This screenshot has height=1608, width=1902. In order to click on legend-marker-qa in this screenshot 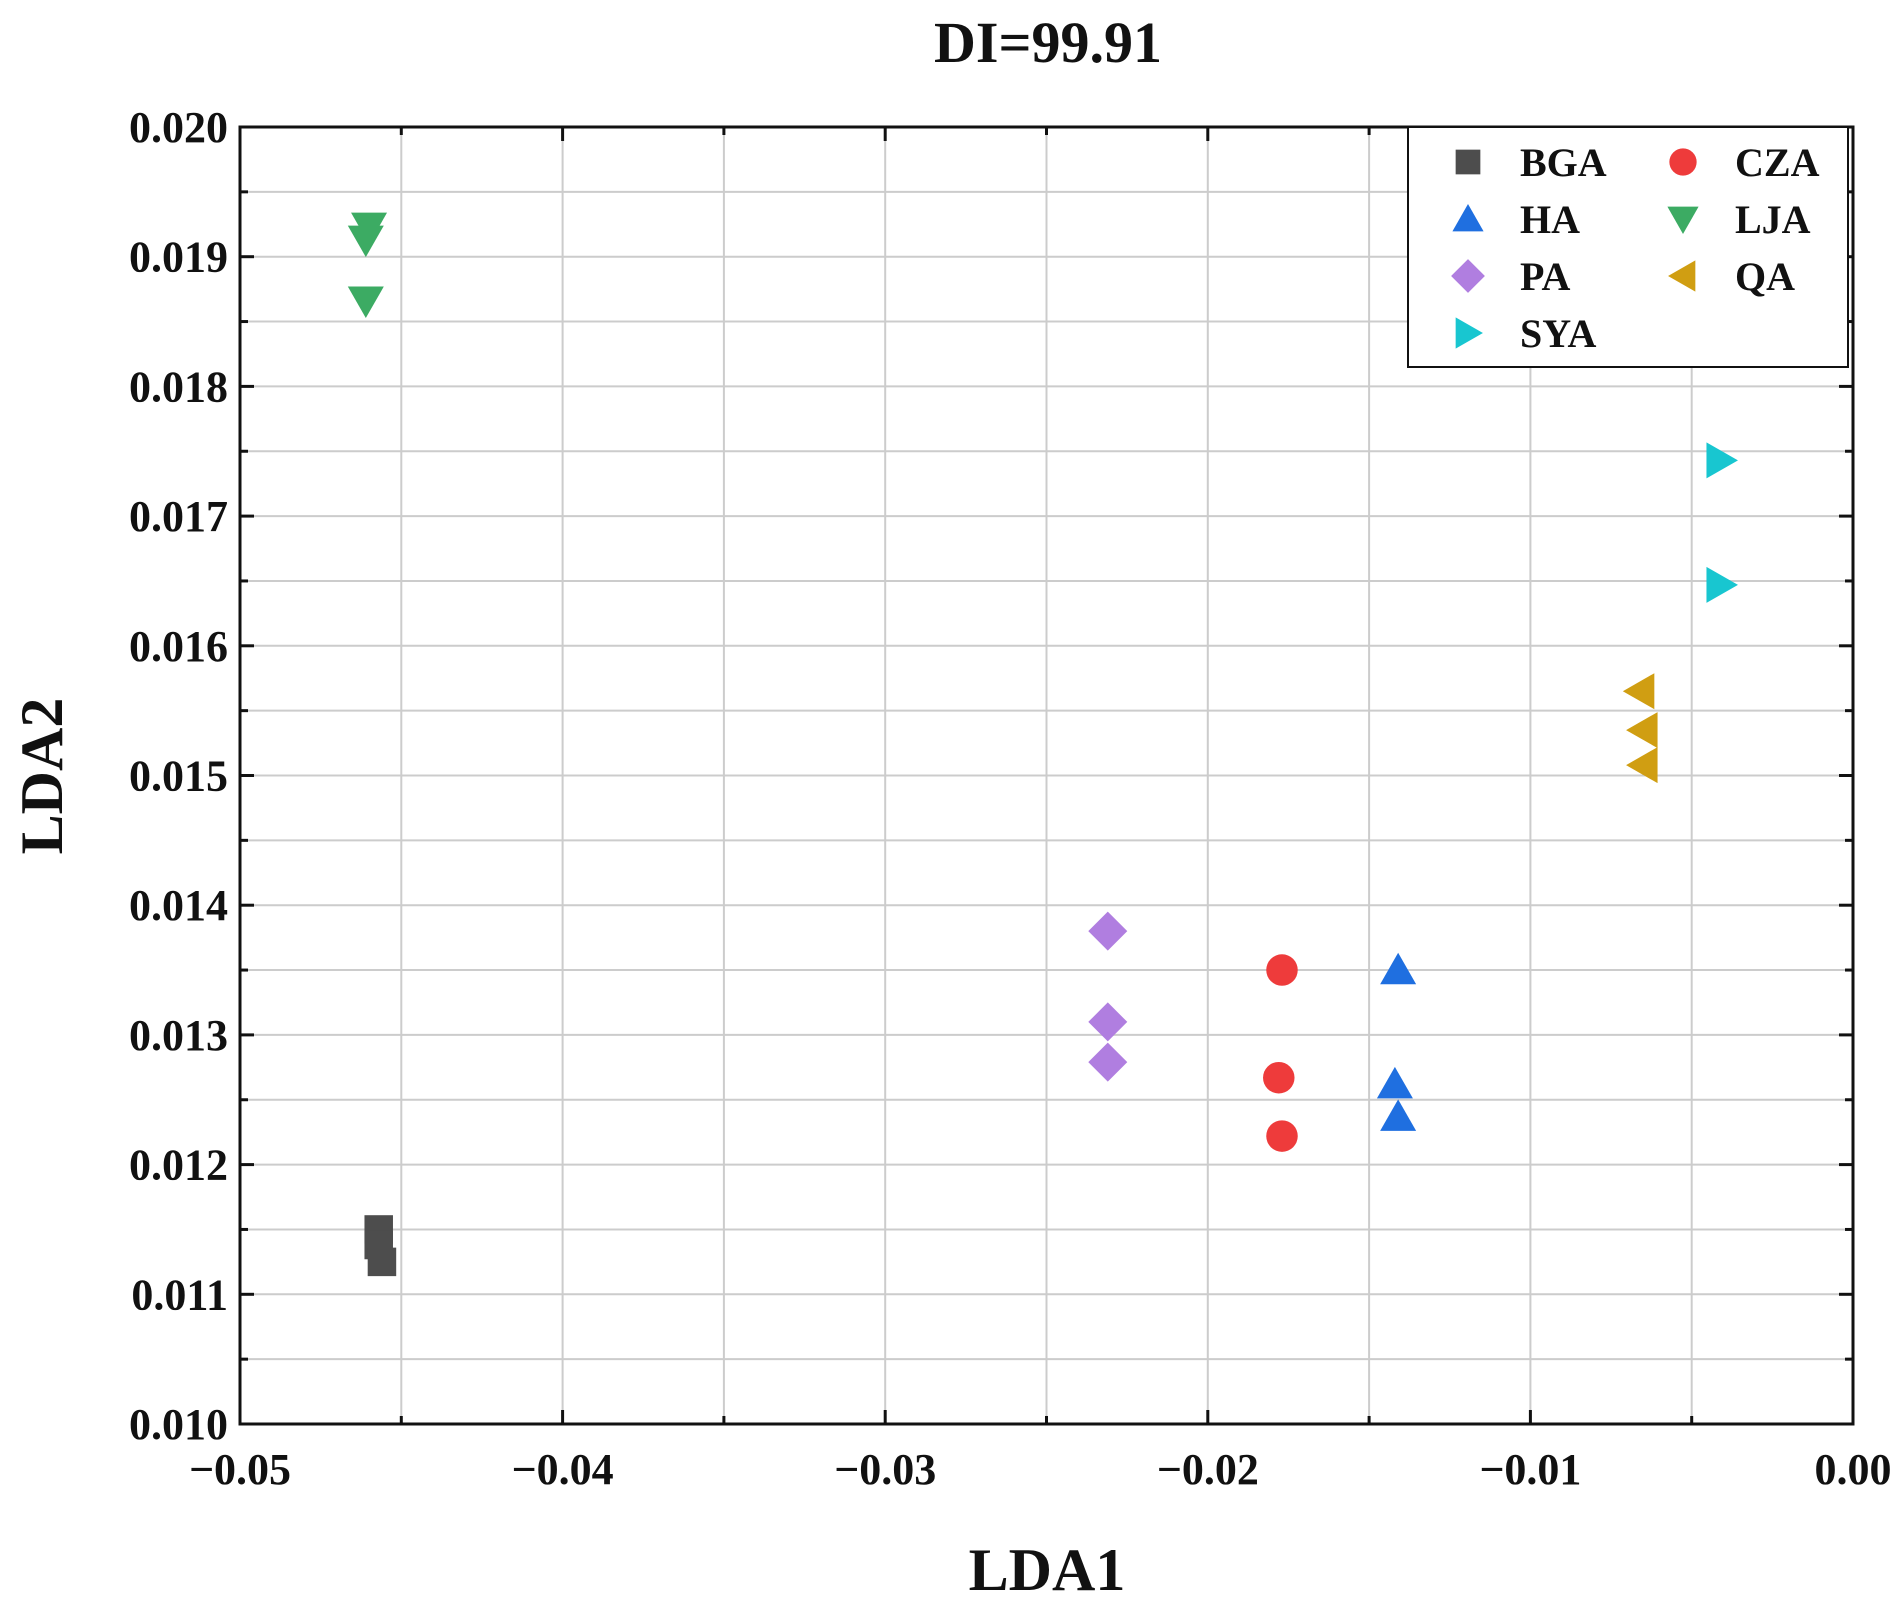, I will do `click(1682, 276)`.